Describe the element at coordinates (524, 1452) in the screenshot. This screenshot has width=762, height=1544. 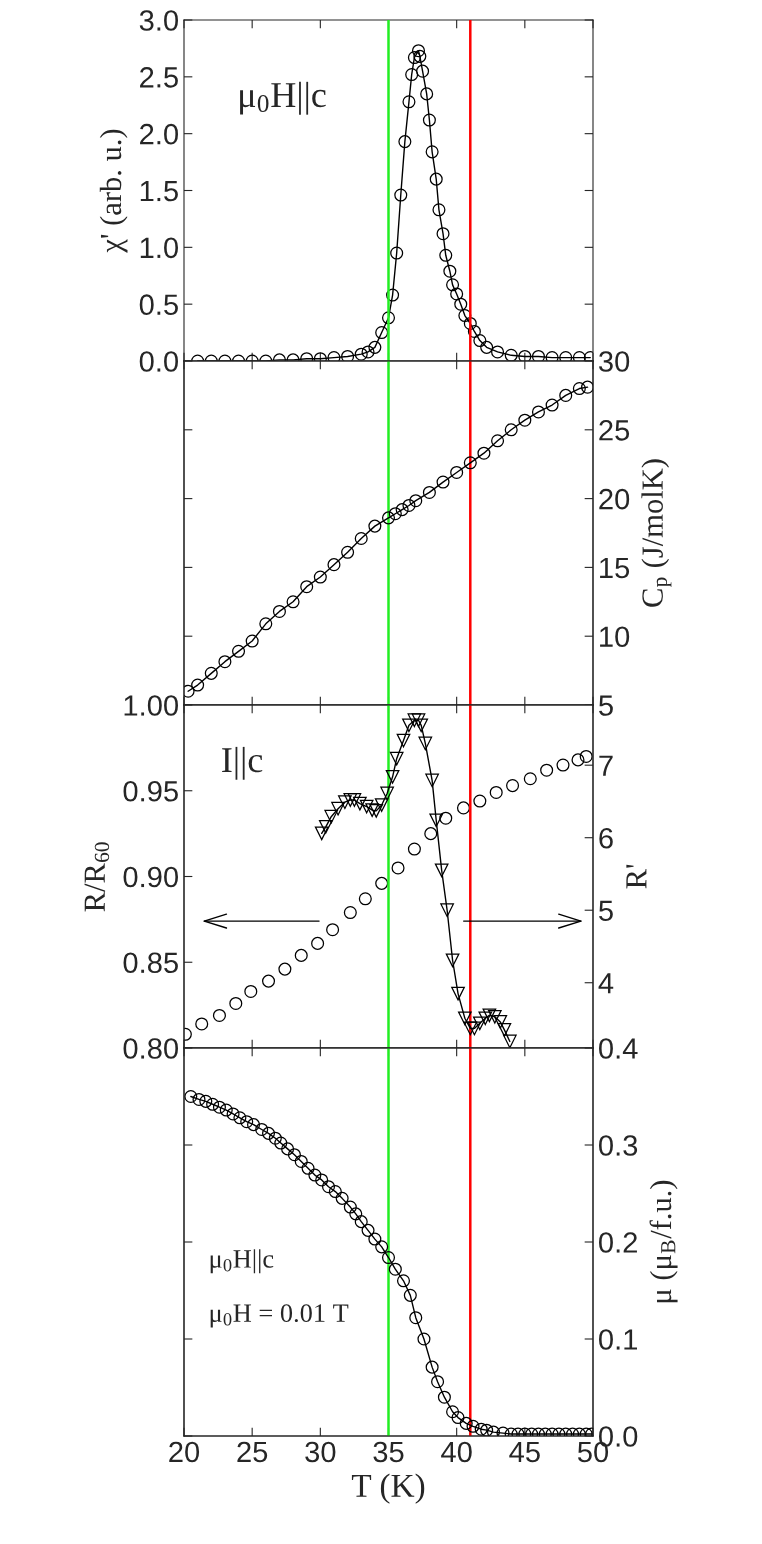
I see `x-tick-label: 45` at that location.